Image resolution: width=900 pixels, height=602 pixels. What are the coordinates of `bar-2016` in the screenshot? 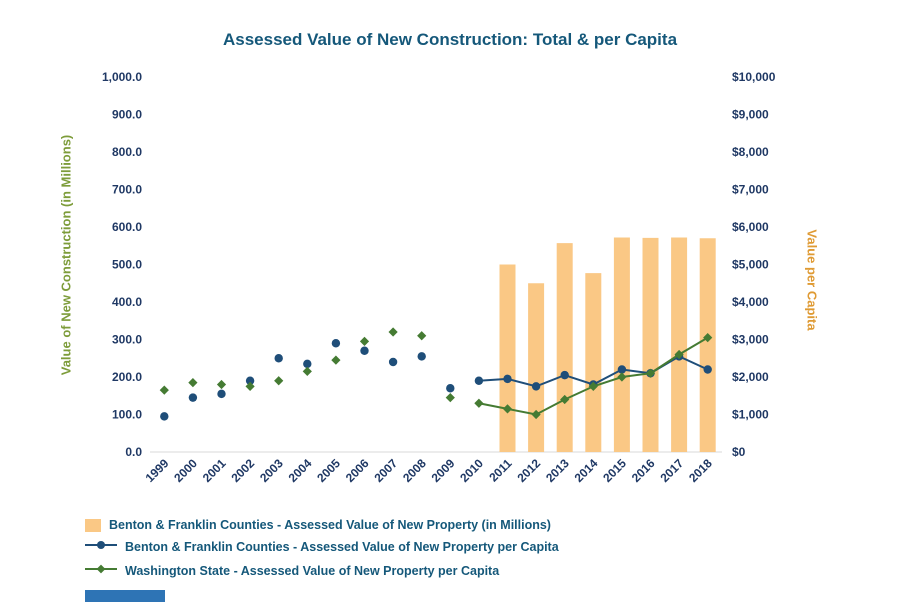 It's located at (650, 344).